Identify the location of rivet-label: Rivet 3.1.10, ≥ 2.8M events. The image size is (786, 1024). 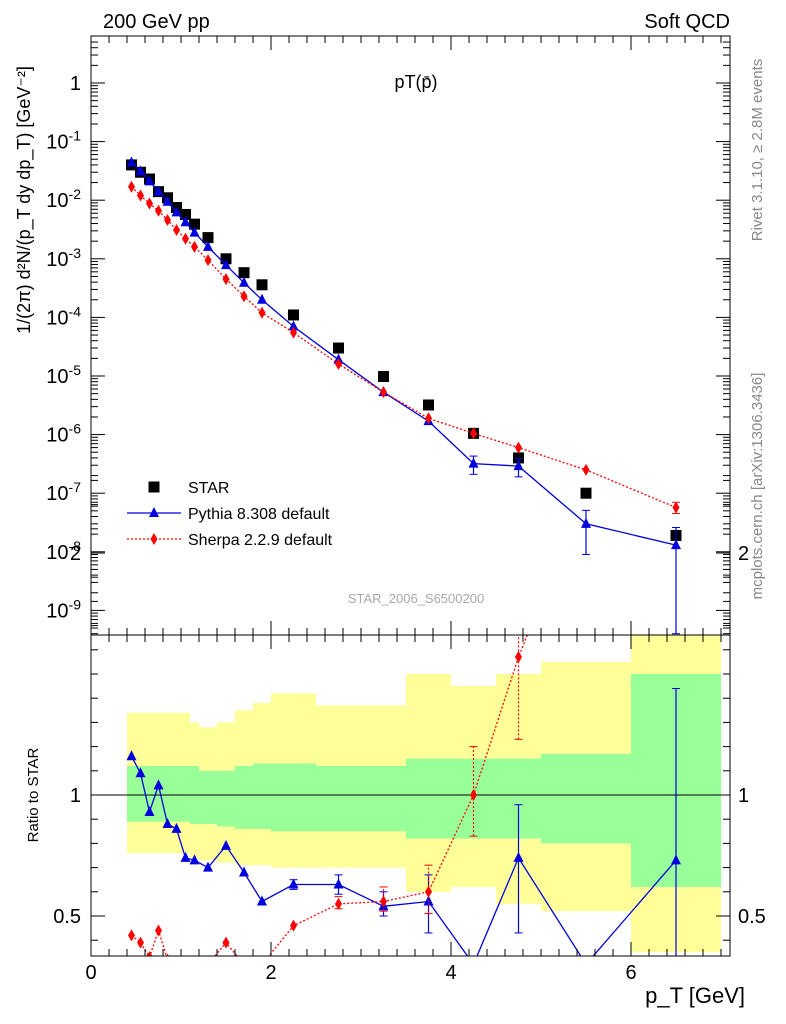
(757, 150).